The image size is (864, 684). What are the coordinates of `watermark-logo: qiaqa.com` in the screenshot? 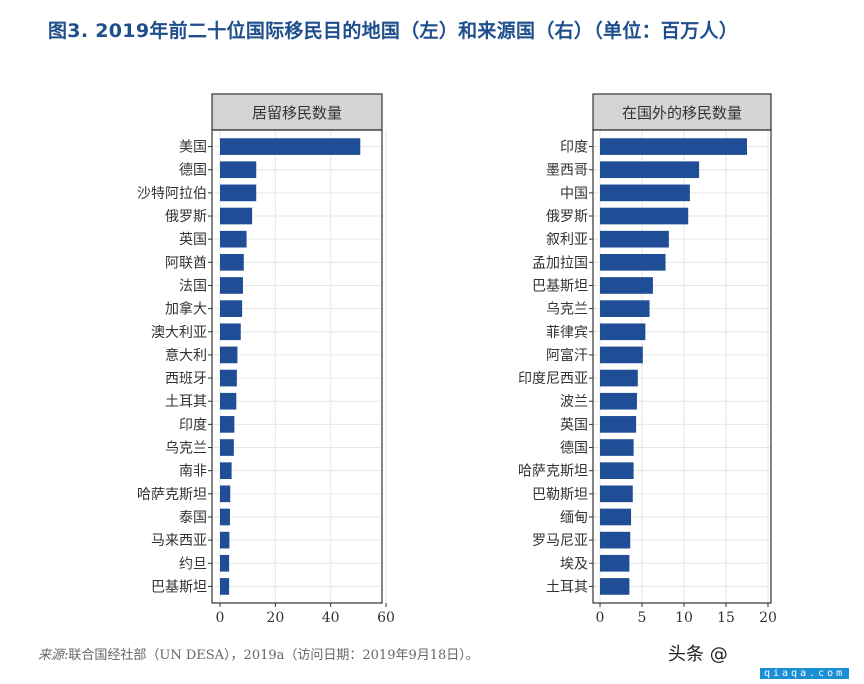 It's located at (805, 673).